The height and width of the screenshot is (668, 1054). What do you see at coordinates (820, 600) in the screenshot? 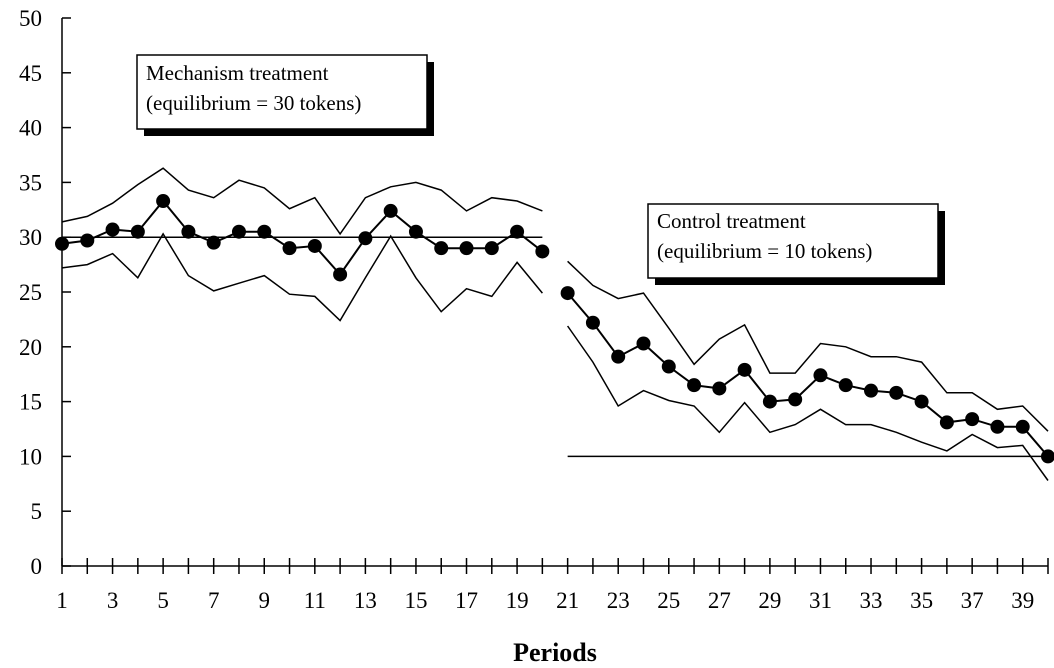
I see `x-tick-label: 31` at bounding box center [820, 600].